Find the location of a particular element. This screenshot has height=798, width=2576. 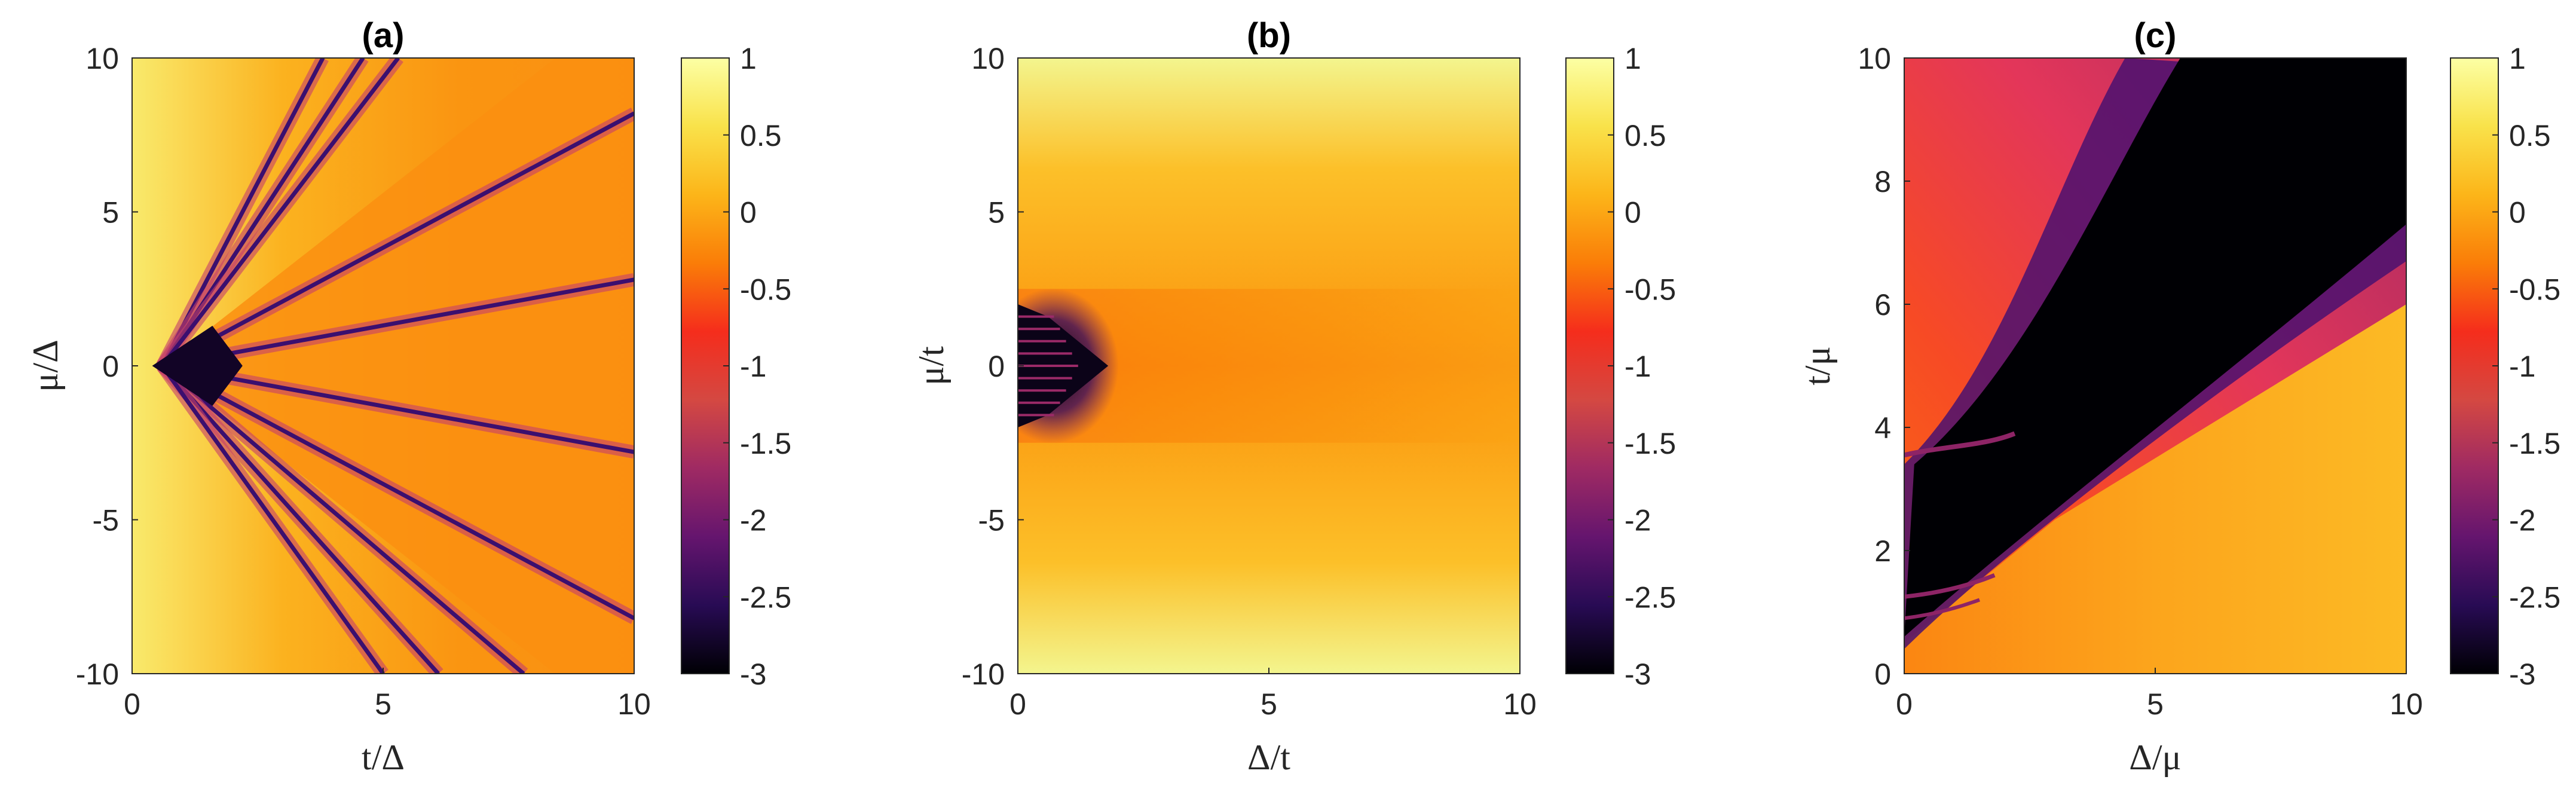

panel-b-y-axis-label: μ/t is located at coordinates (931, 366).